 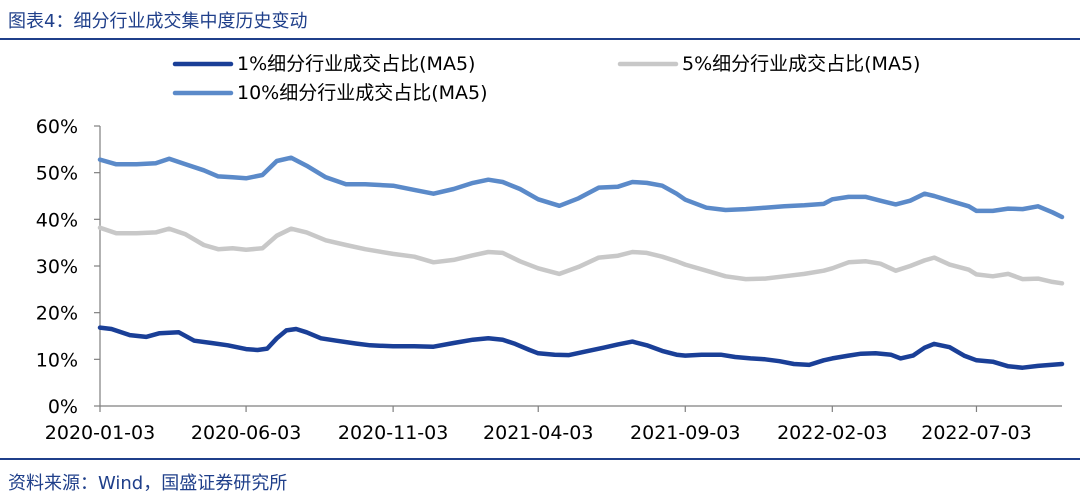 I want to click on y-tick-label: 40%, so click(x=57, y=220).